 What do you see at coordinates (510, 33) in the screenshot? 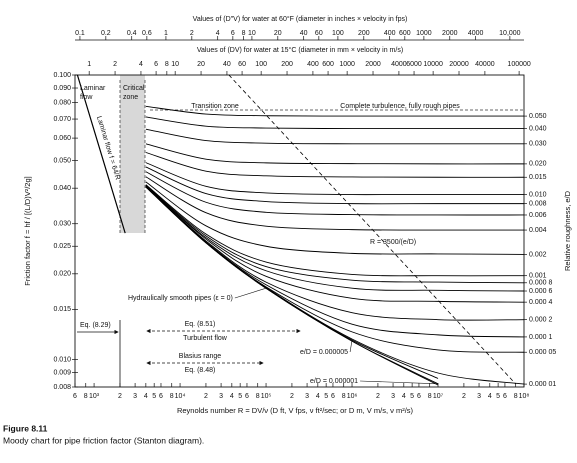
I see `top-tick-label: 10,000` at bounding box center [510, 33].